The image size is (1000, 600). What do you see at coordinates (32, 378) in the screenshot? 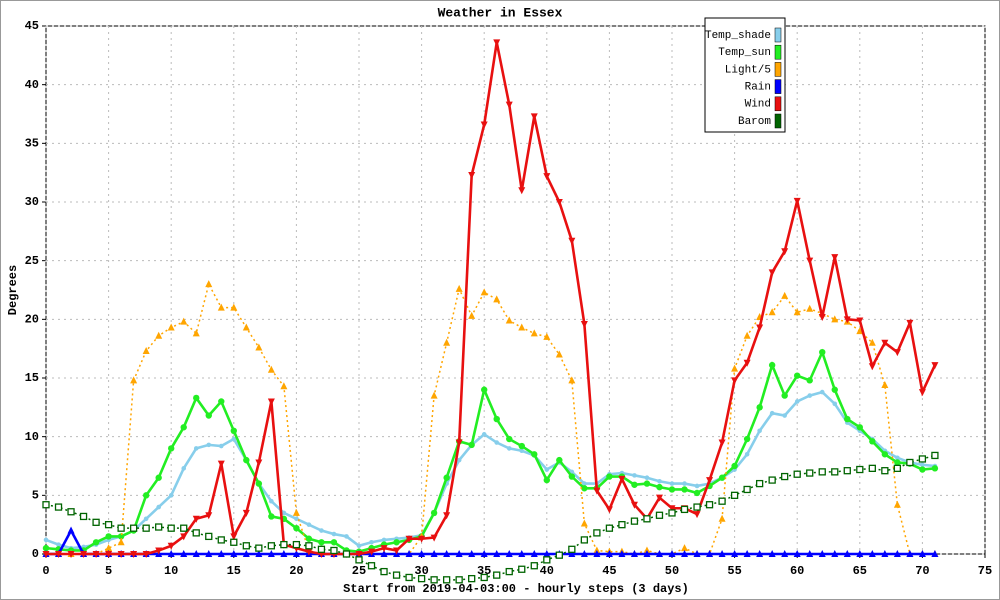
I see `y-tick-label: 15` at bounding box center [32, 378].